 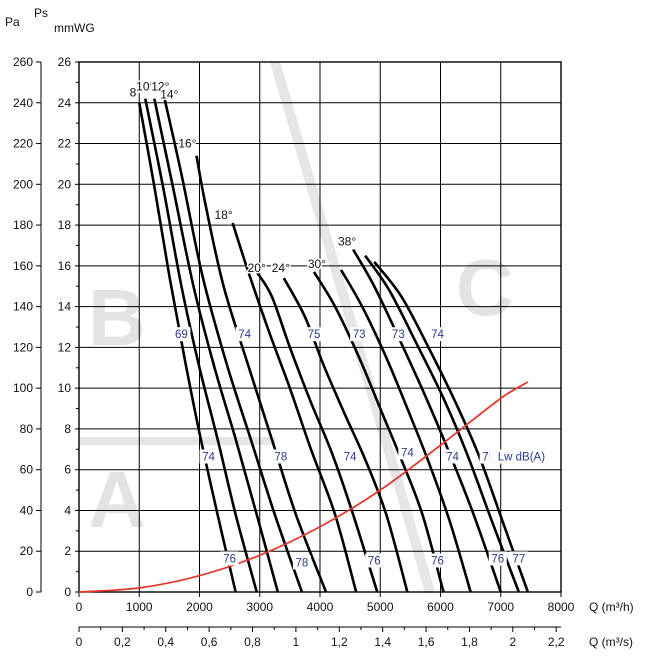 I want to click on db-label: 73, so click(x=359, y=335).